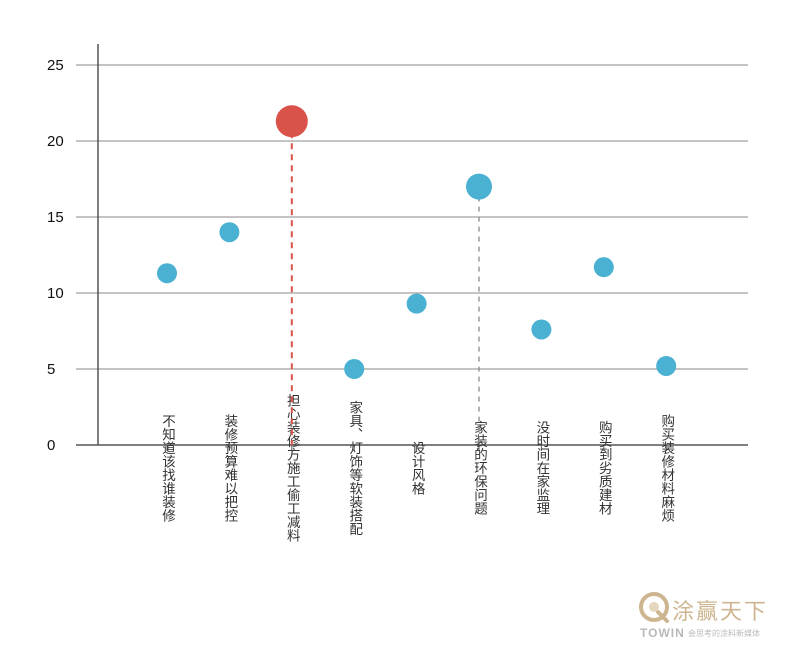  I want to click on x-category-label-2: 担心装修方施工偷工减料, so click(292, 468).